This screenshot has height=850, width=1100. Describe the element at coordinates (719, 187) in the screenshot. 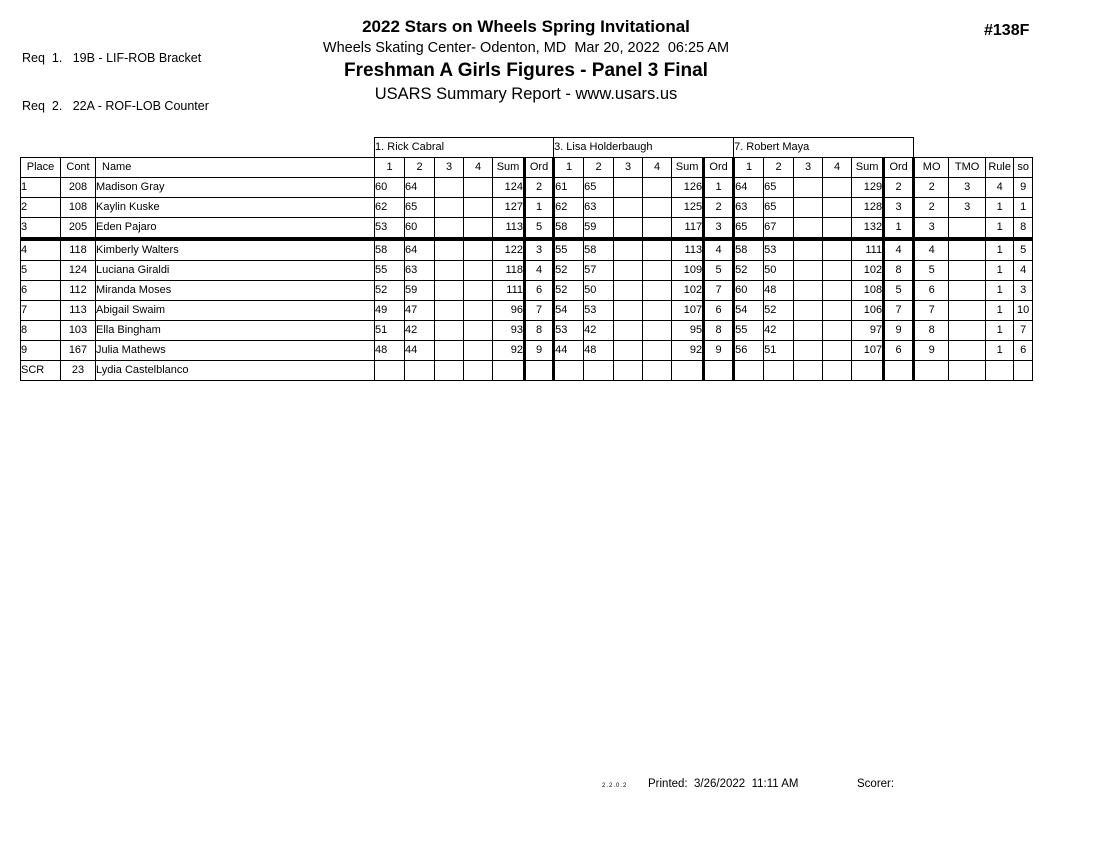

I see `ord-cell-j2: 1` at that location.